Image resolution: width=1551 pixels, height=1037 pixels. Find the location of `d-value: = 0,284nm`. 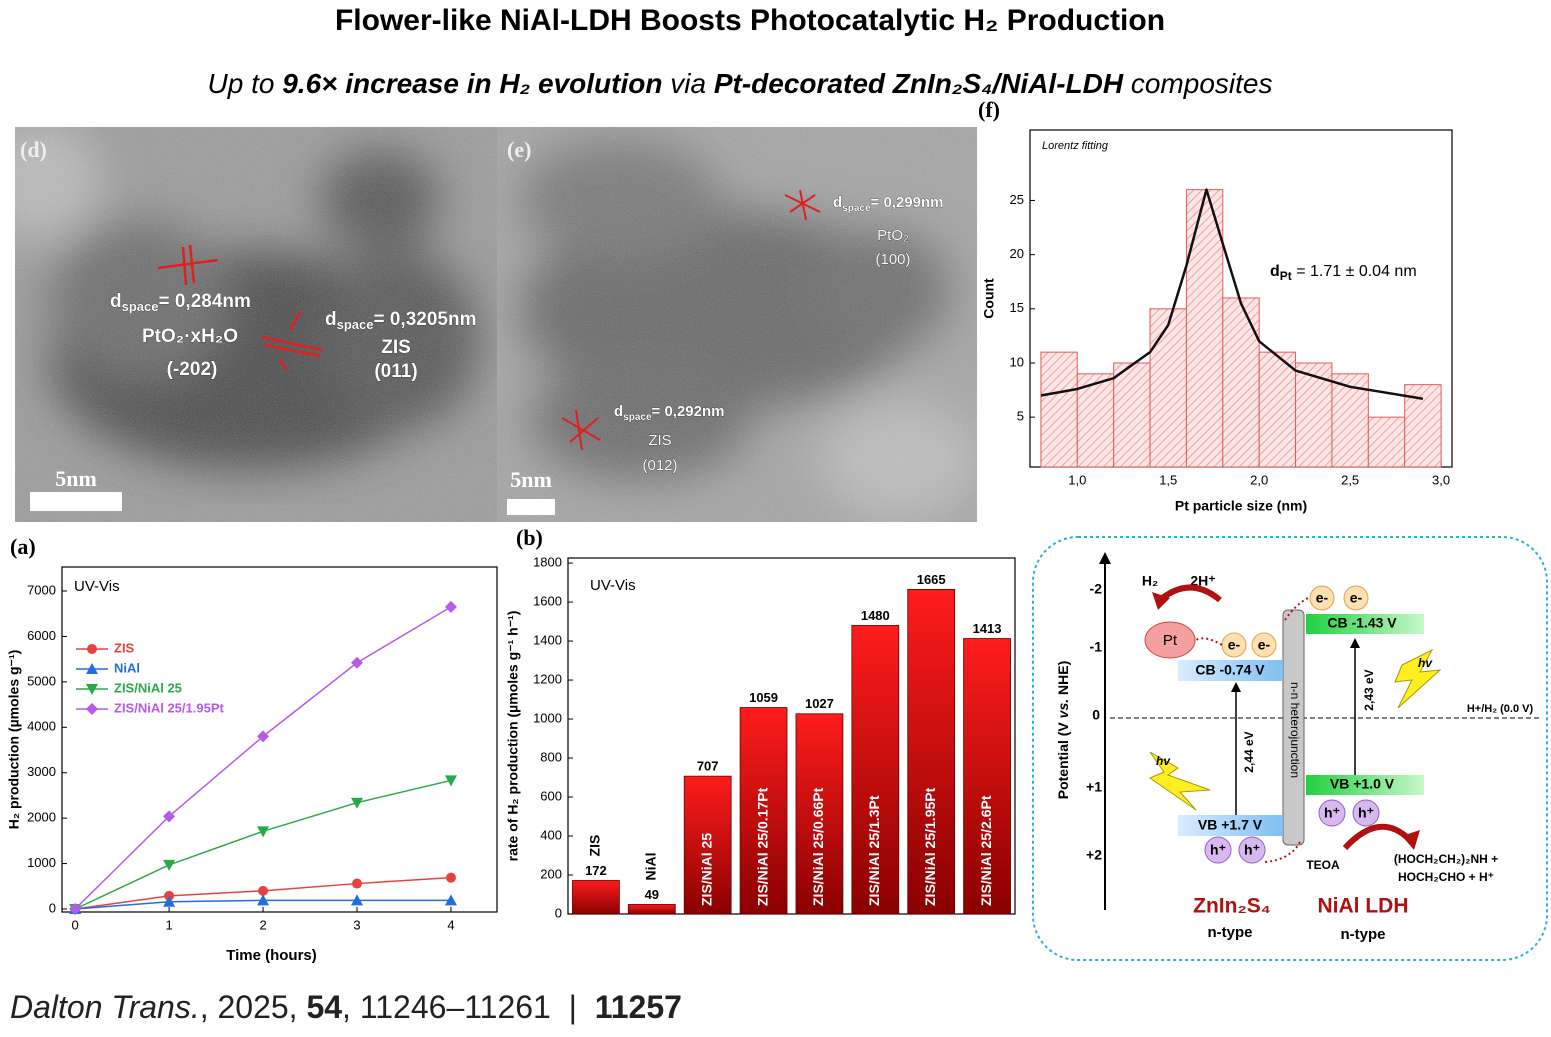

d-value: = 0,284nm is located at coordinates (204, 301).